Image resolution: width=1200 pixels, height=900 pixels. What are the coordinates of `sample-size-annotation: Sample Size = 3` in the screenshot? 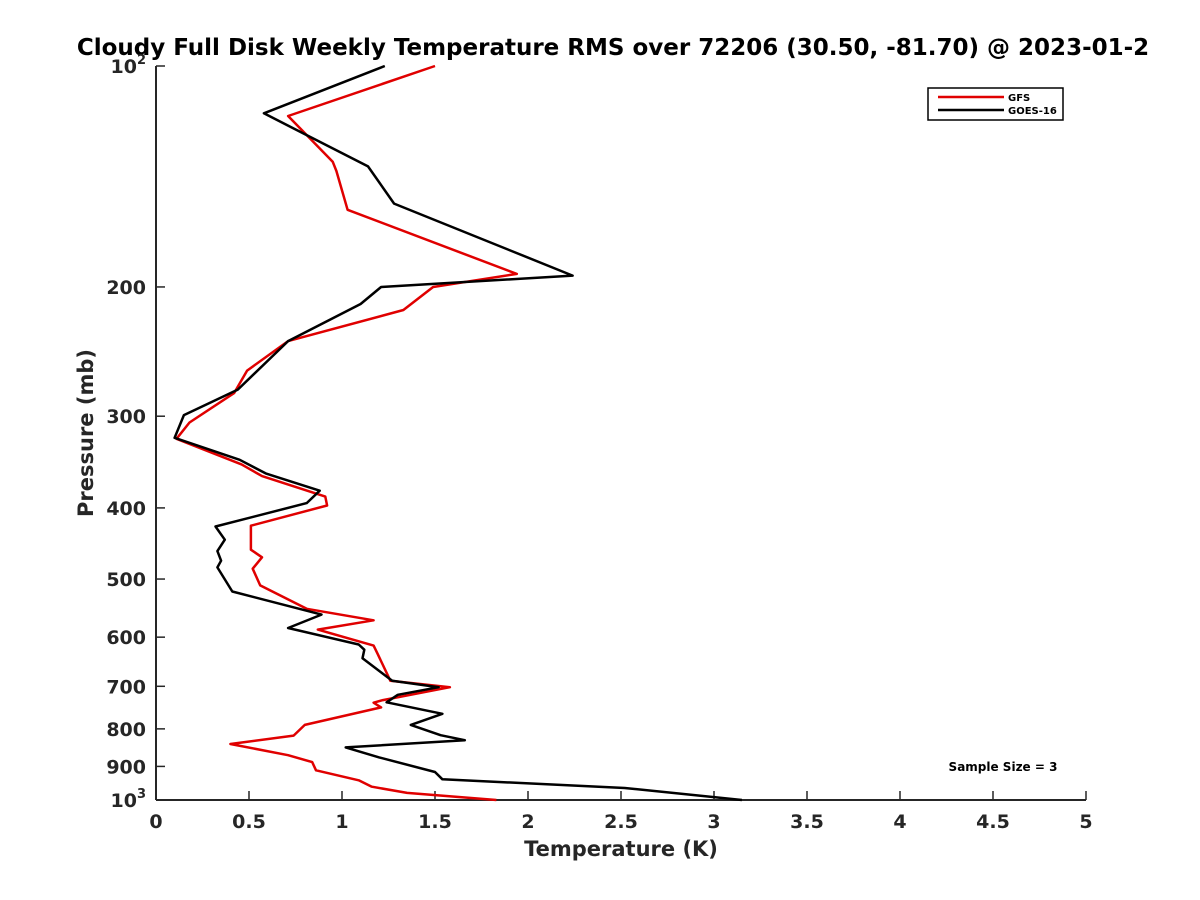 It's located at (1003, 767).